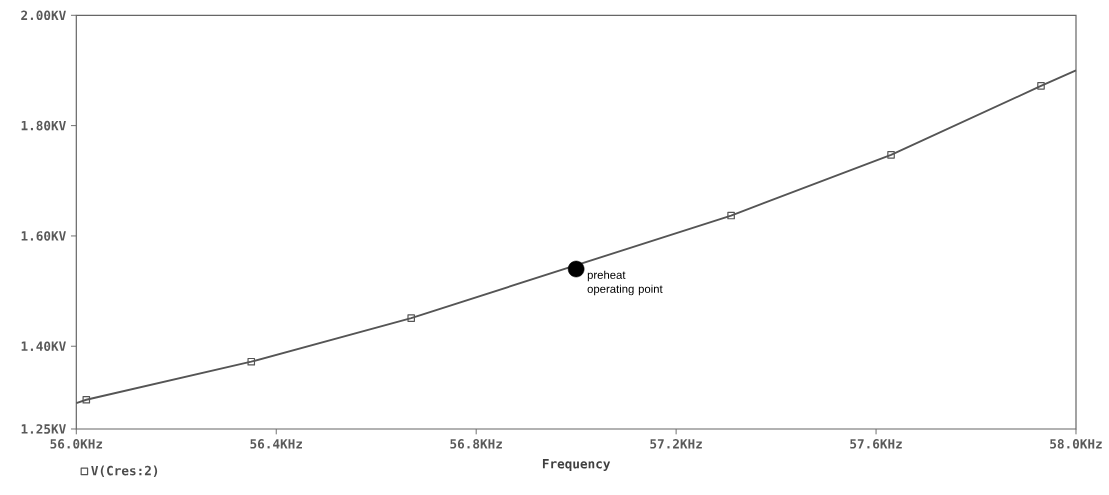 The image size is (1109, 495). Describe the element at coordinates (43, 15) in the screenshot. I see `y-tick-label: 2.00KV` at that location.